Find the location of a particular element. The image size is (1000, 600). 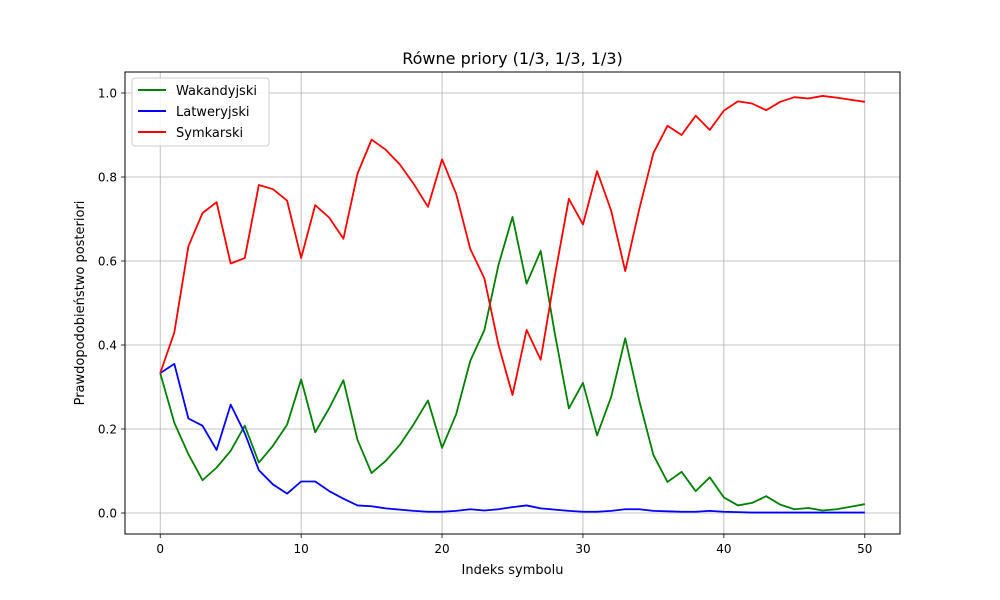

y-tick-label: 0.0 is located at coordinates (107, 514).